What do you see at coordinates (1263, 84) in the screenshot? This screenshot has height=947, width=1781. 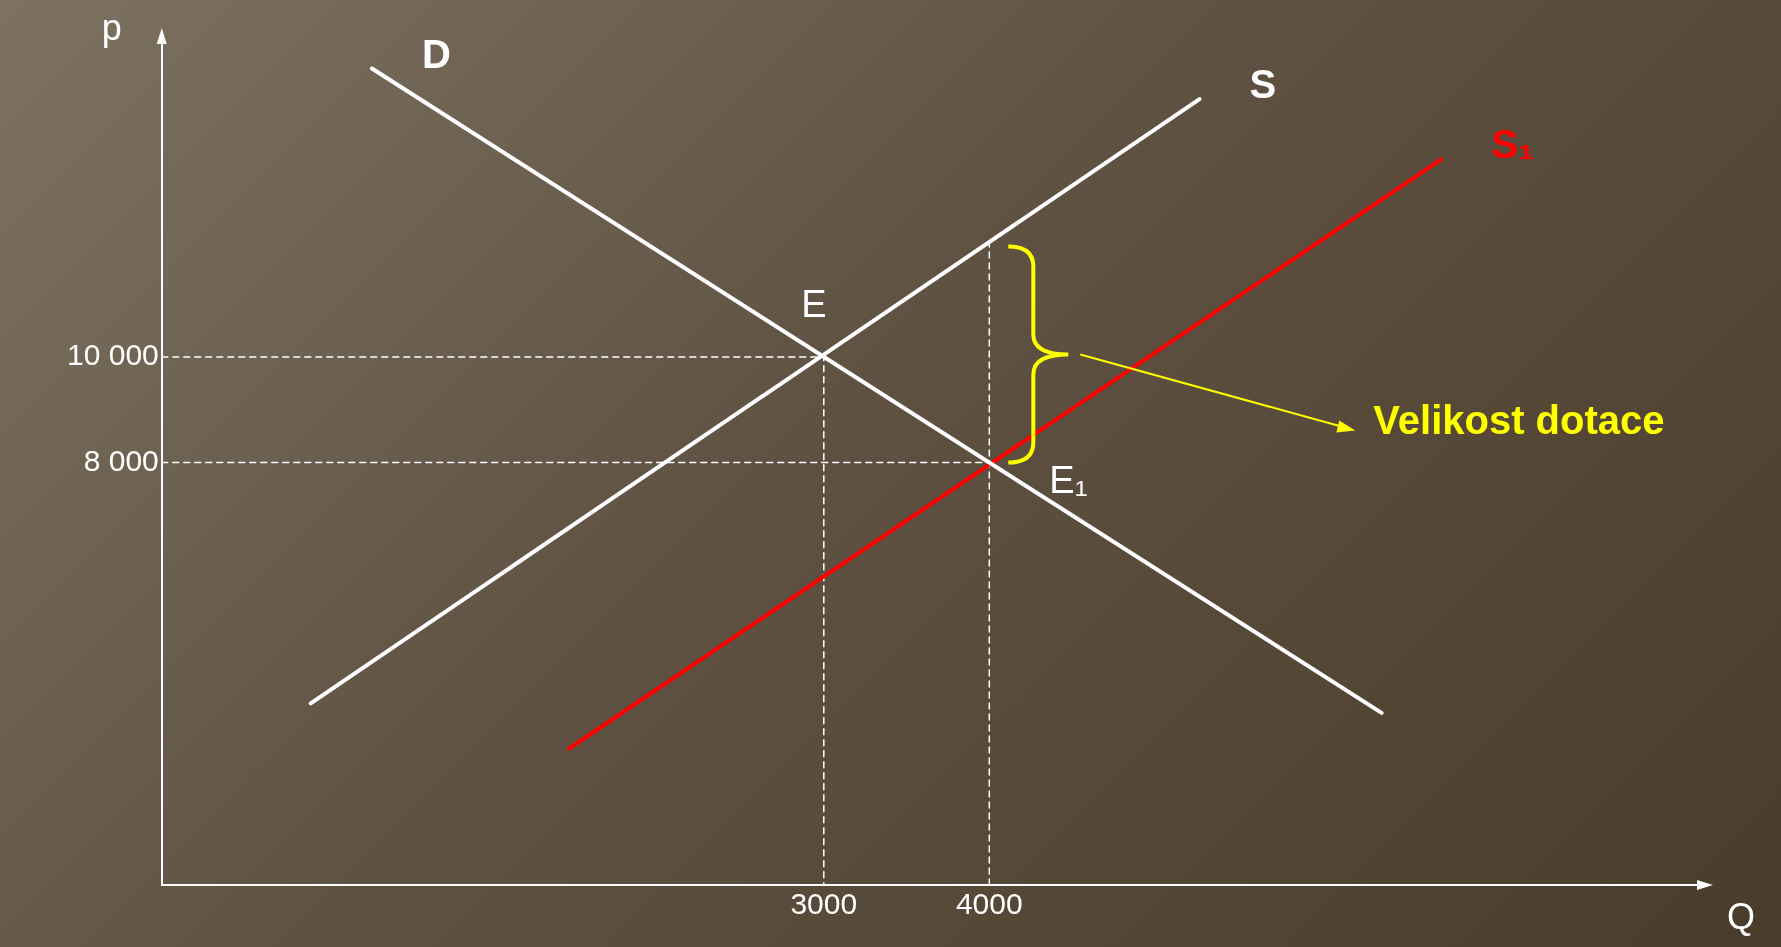 I see `series-label: S` at bounding box center [1263, 84].